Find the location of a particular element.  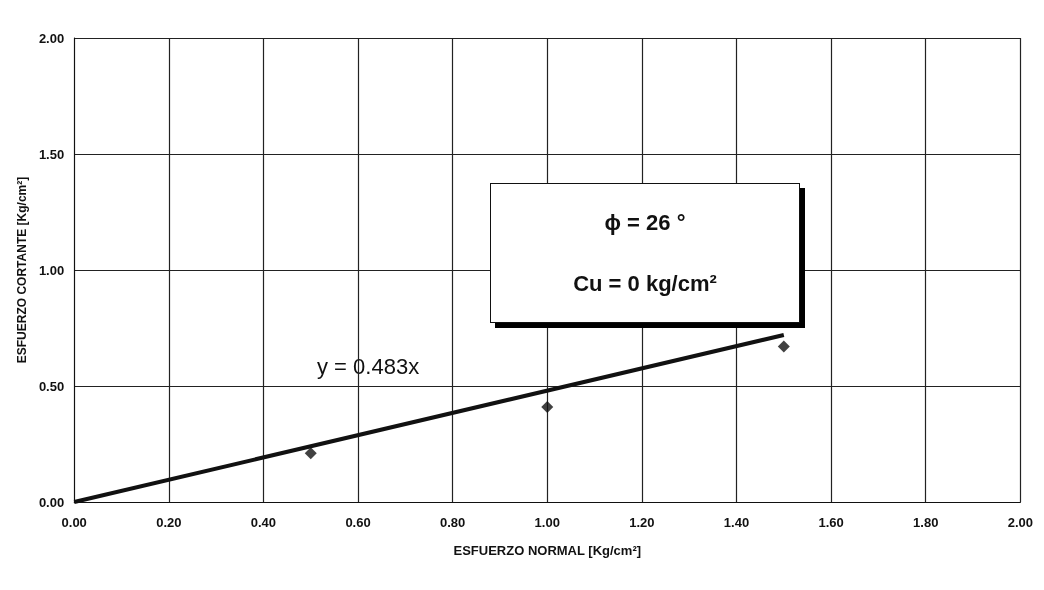

y-tick-label: 0.00 is located at coordinates (51, 502).